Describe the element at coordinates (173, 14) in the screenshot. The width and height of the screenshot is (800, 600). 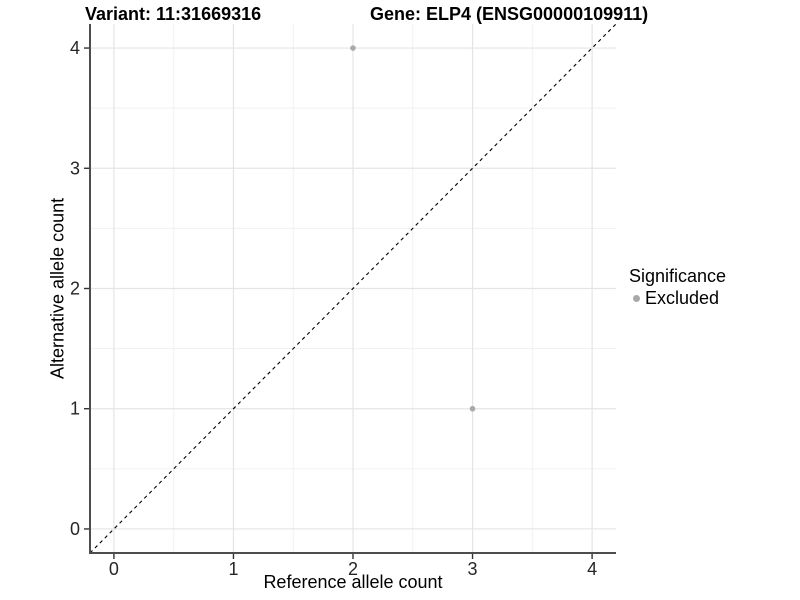
I see `variant-title: Variant: 11:31669316` at that location.